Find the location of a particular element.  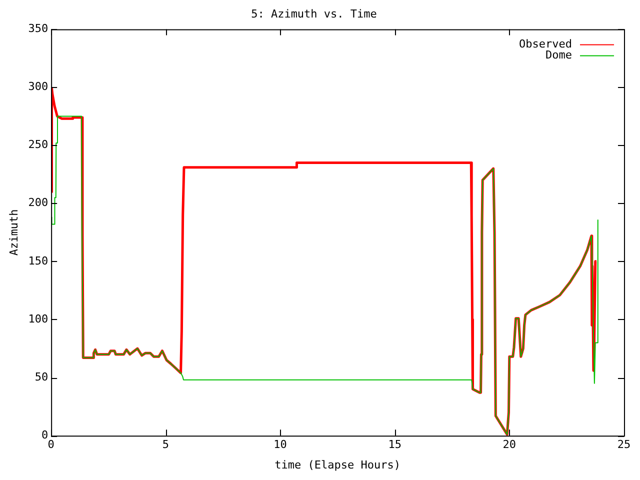

y-tick-label: 200 is located at coordinates (38, 203).